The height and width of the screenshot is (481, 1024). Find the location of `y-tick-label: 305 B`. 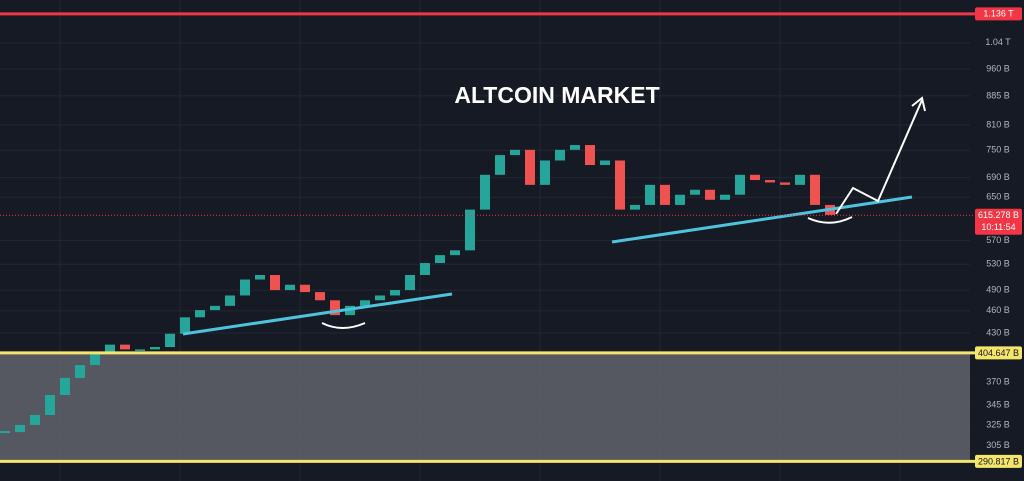

y-tick-label: 305 B is located at coordinates (998, 445).